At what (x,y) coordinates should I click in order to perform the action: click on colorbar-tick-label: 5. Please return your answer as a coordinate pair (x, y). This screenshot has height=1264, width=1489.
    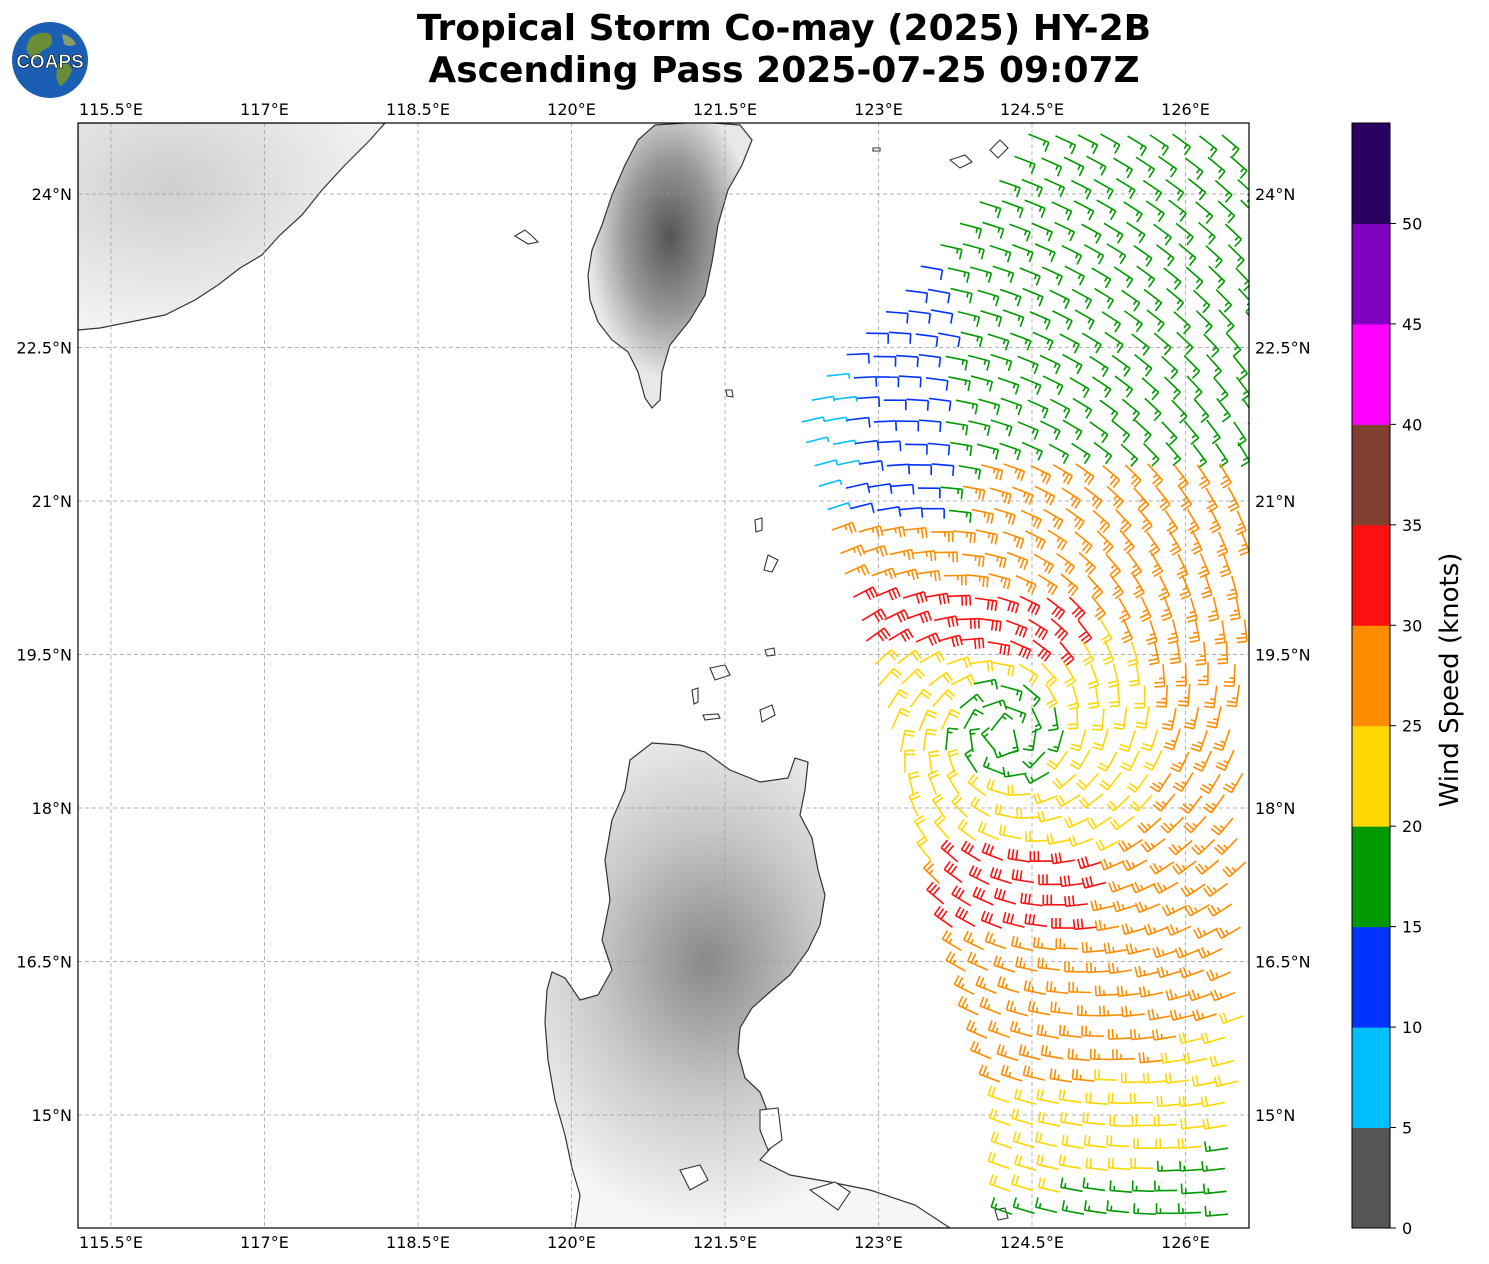
    Looking at the image, I should click on (1407, 1128).